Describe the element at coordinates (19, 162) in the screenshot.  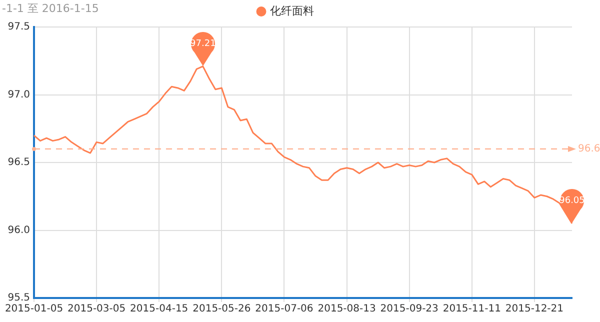
I see `y-tick-label: 96.5` at that location.